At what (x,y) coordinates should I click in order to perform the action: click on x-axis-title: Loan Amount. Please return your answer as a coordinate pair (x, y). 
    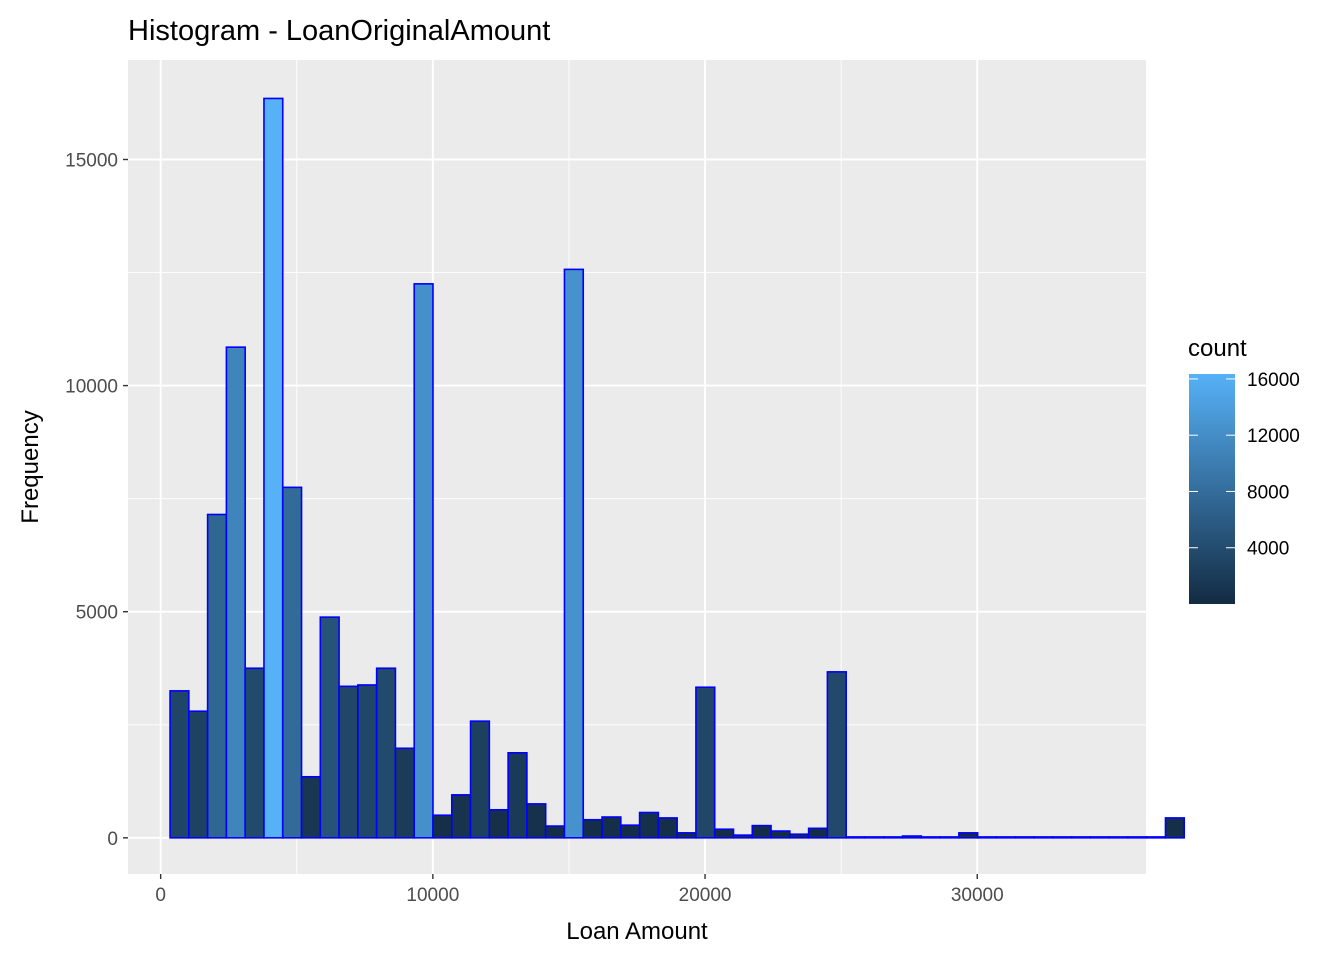
    Looking at the image, I should click on (637, 931).